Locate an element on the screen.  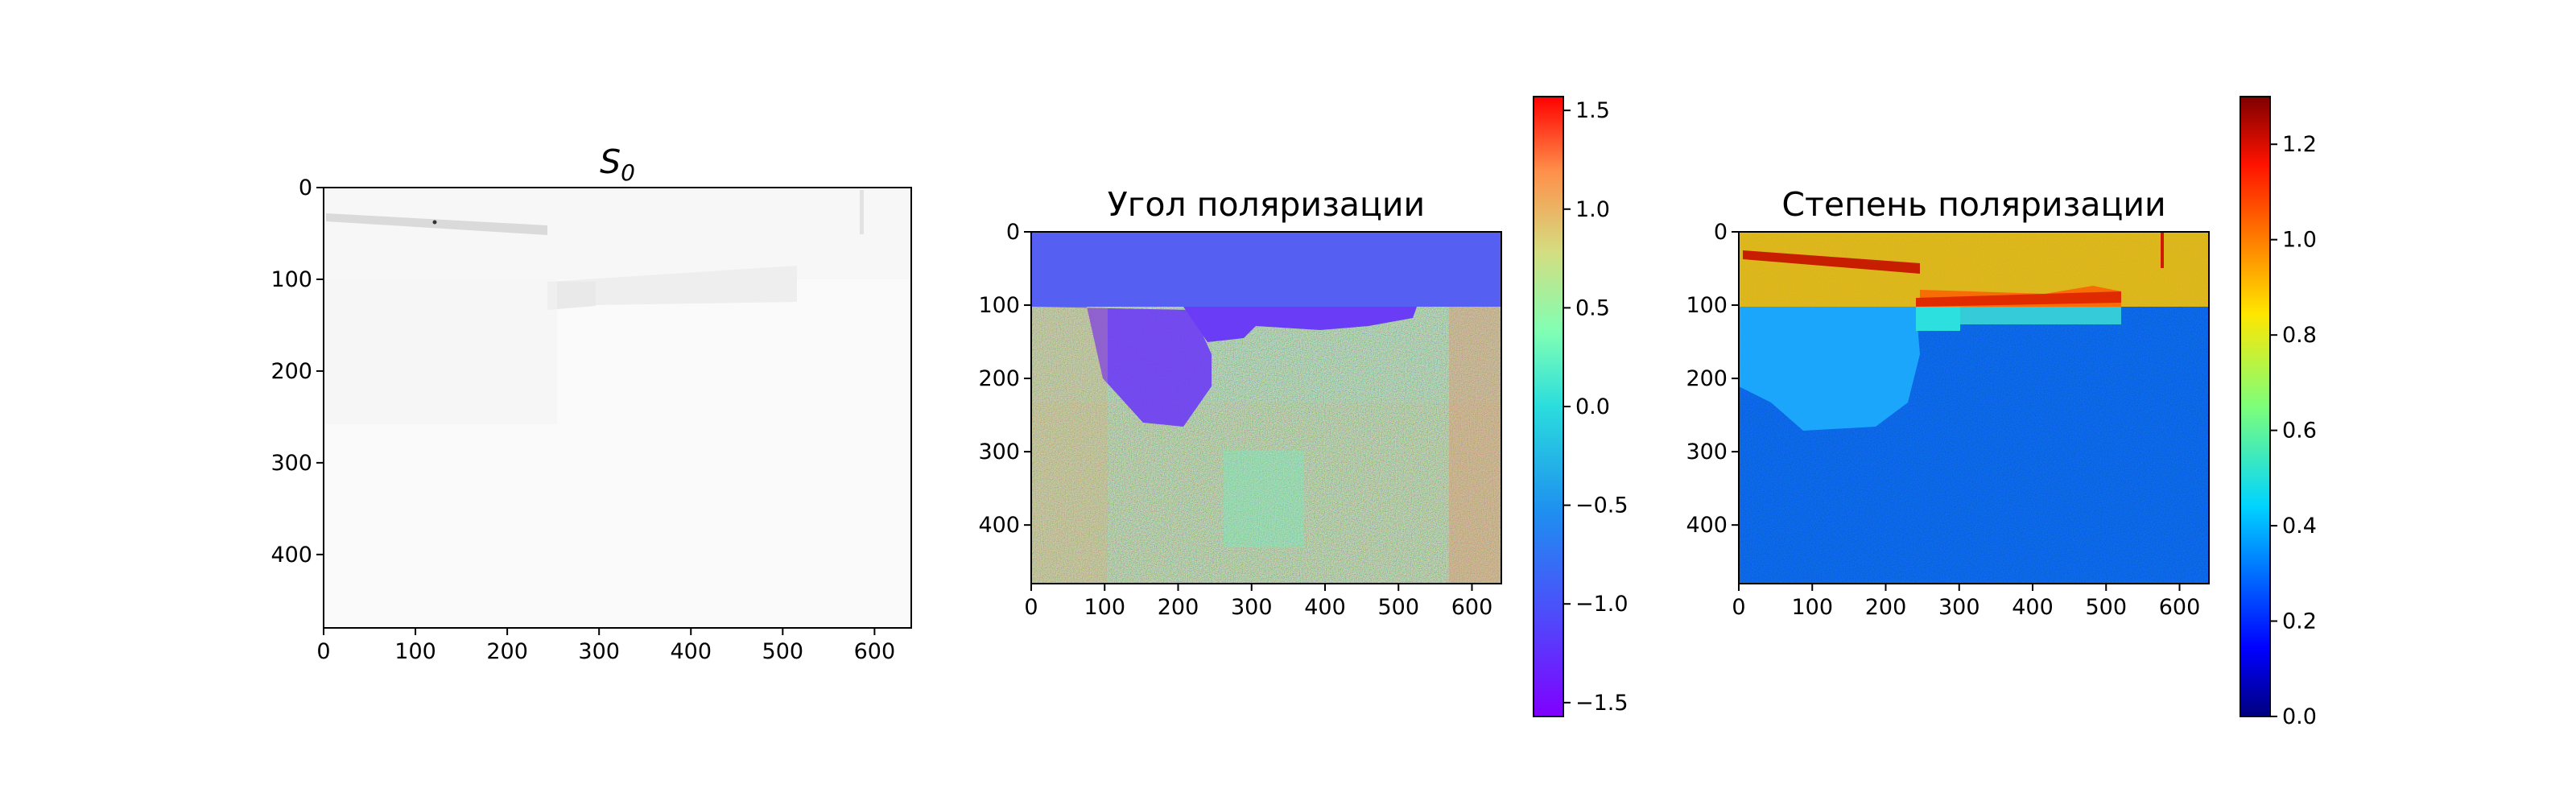
angle-x-ticks: 0 100 200 300 400 500 600 is located at coordinates (1258, 602).